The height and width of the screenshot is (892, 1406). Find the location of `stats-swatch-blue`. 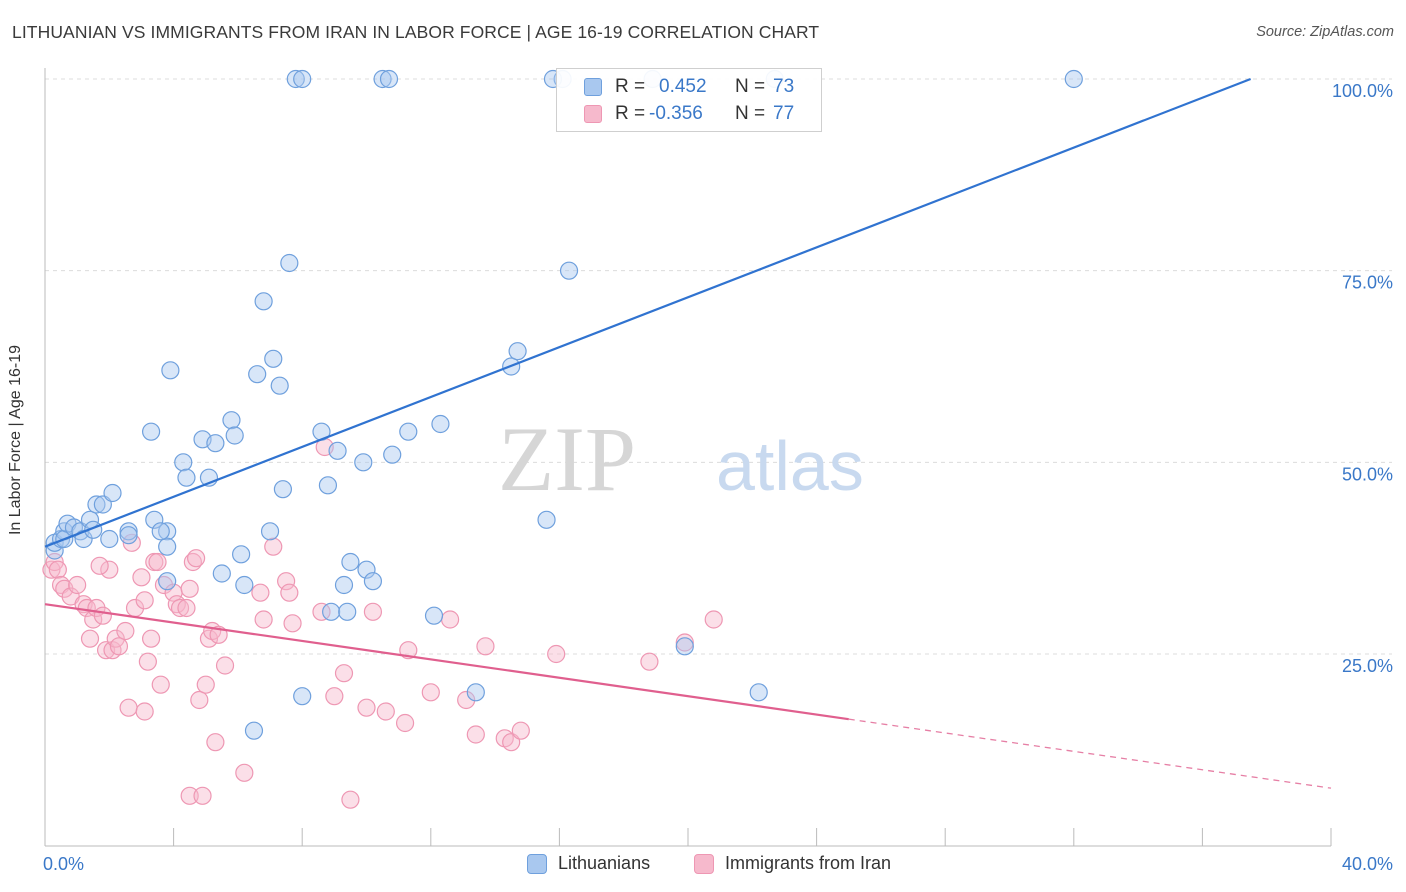

stats-swatch-blue is located at coordinates (593, 87).